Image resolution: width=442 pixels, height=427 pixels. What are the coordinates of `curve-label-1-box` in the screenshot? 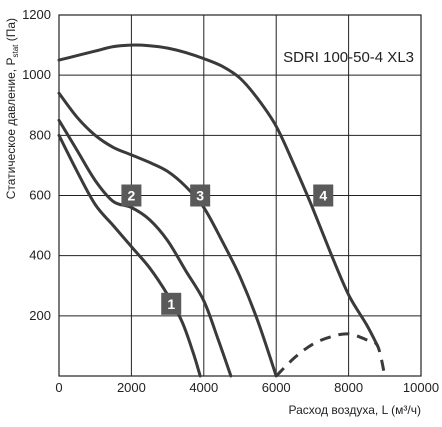 It's located at (171, 303).